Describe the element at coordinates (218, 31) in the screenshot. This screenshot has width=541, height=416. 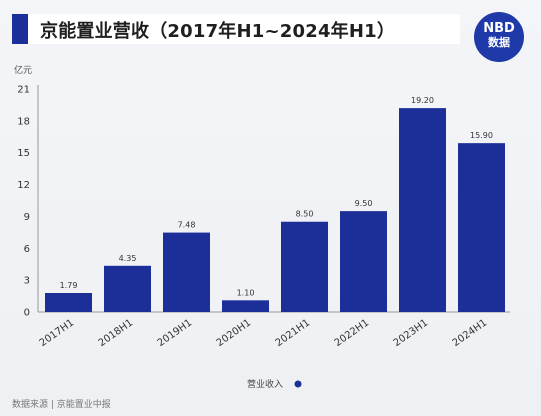
I see `chart-title: 京能置业营收（2017年H1~2024年H1）` at that location.